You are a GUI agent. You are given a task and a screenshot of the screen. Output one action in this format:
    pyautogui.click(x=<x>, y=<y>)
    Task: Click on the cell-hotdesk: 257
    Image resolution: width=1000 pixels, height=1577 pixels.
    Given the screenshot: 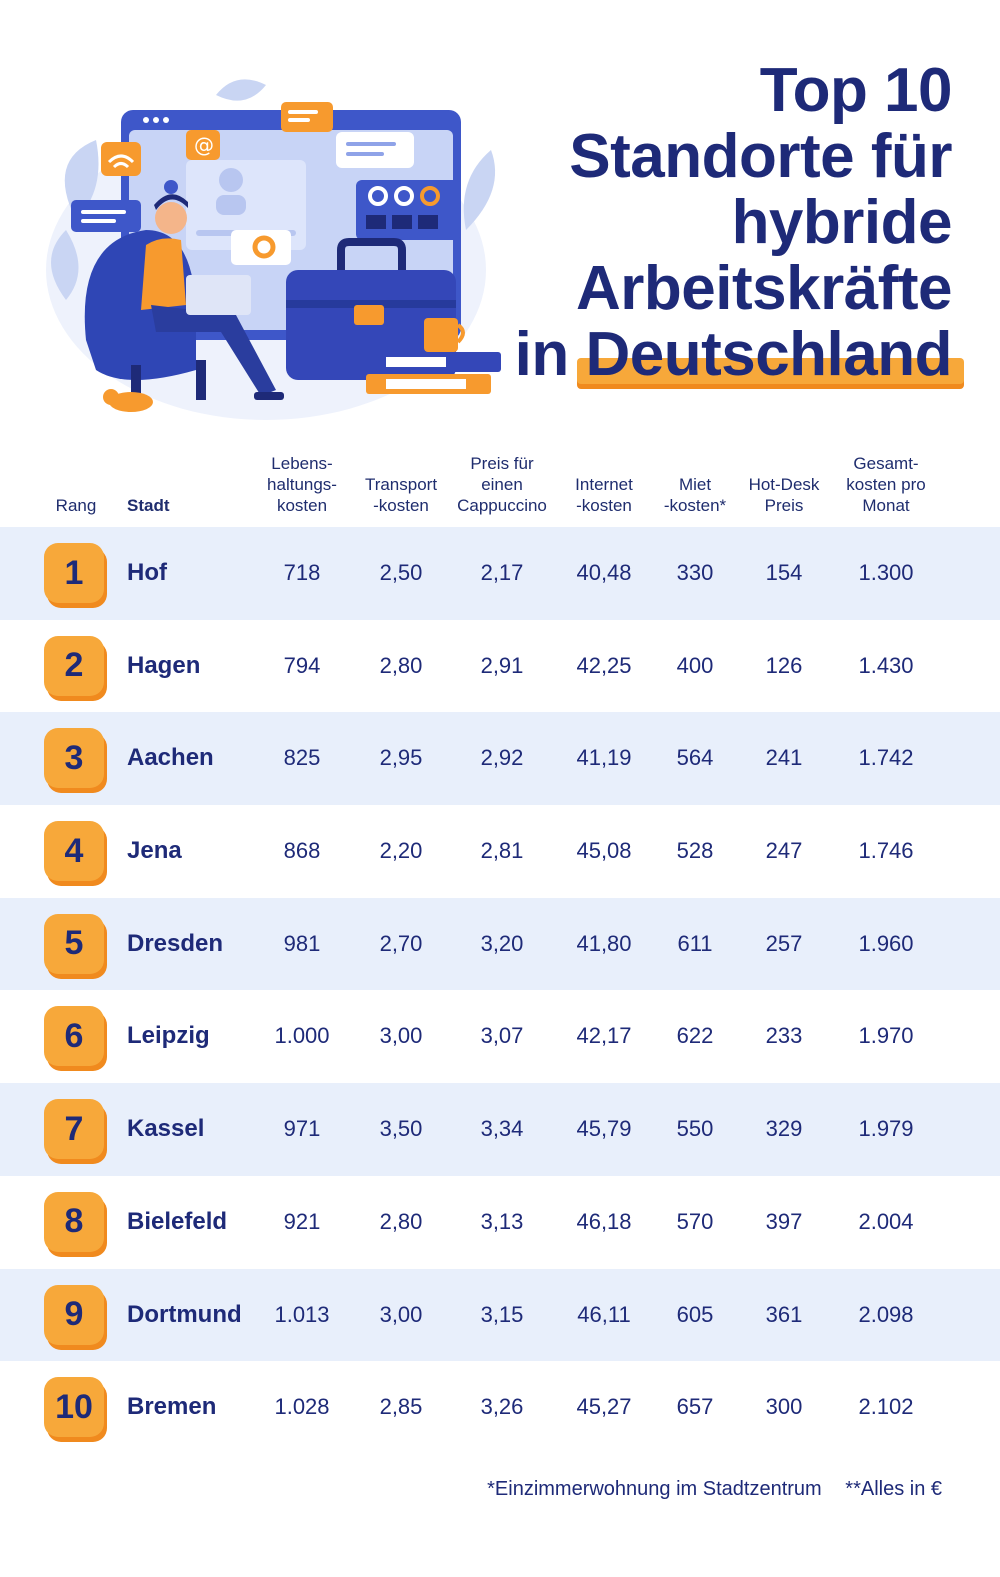 What is the action you would take?
    pyautogui.click(x=784, y=943)
    